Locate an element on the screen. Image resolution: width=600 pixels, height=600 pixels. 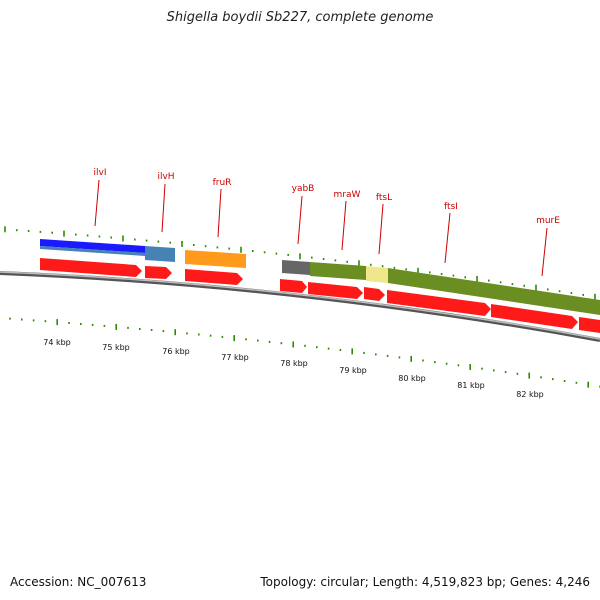
ftsL-bar is located at coordinates (377, 274).